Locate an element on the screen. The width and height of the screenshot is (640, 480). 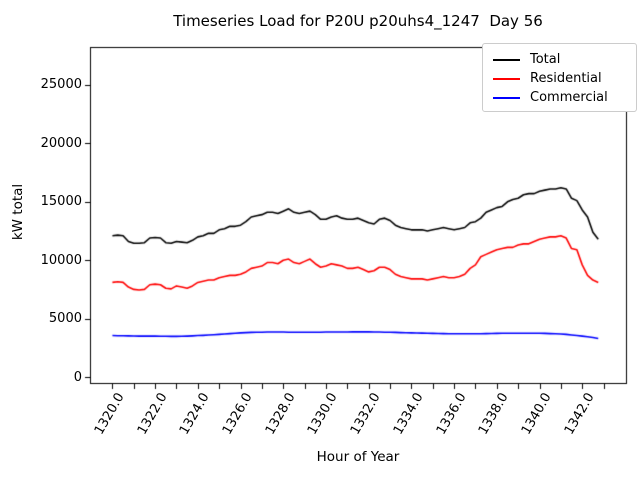
y-tick-label: 20000 is located at coordinates (61, 143).